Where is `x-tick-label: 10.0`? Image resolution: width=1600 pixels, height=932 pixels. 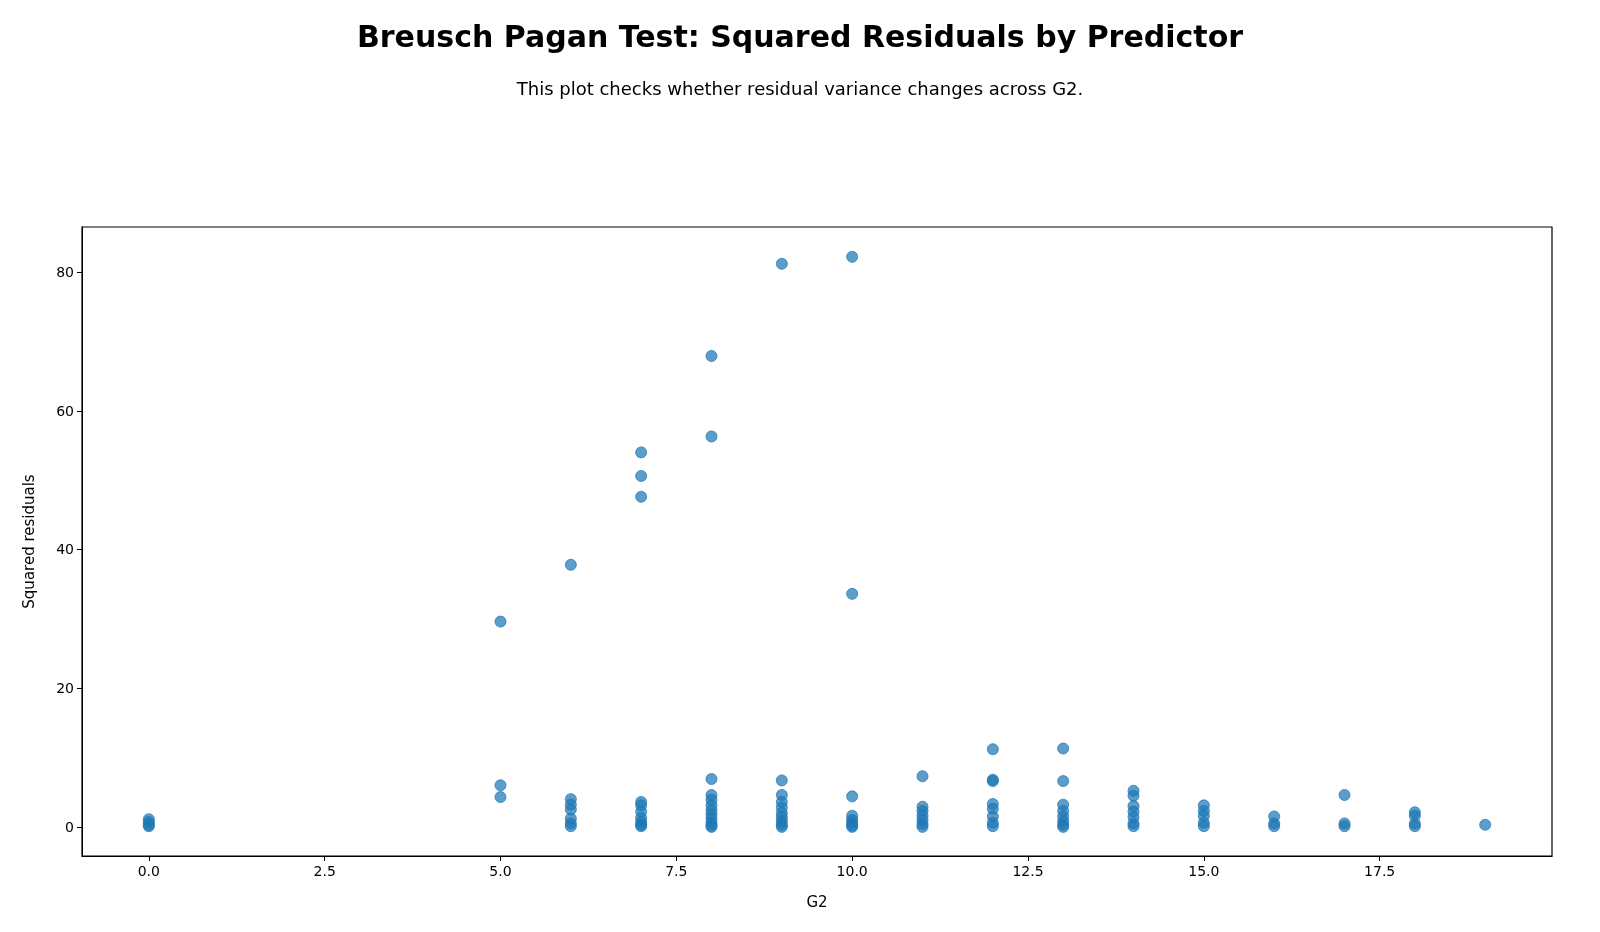
x-tick-label: 10.0 is located at coordinates (852, 871).